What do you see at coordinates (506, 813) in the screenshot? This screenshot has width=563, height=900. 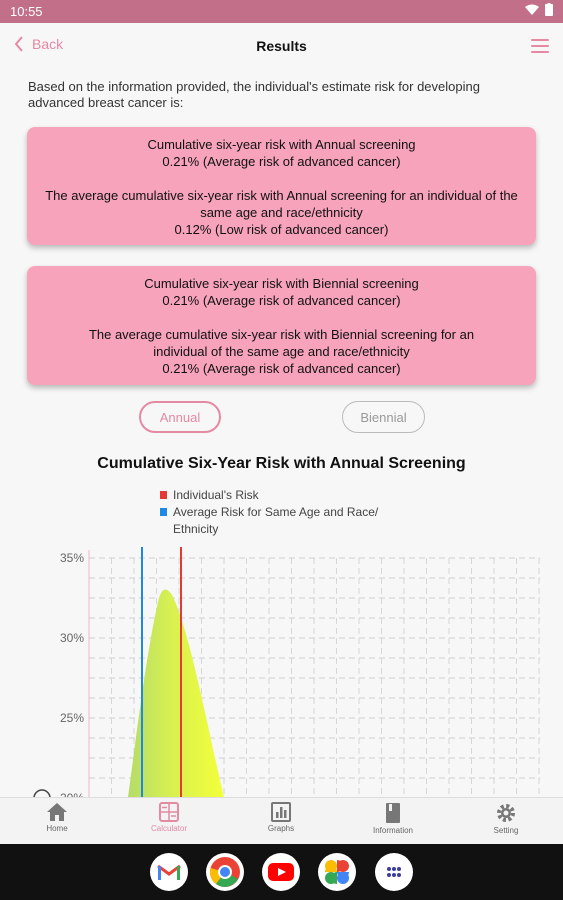 I see `gear-icon` at bounding box center [506, 813].